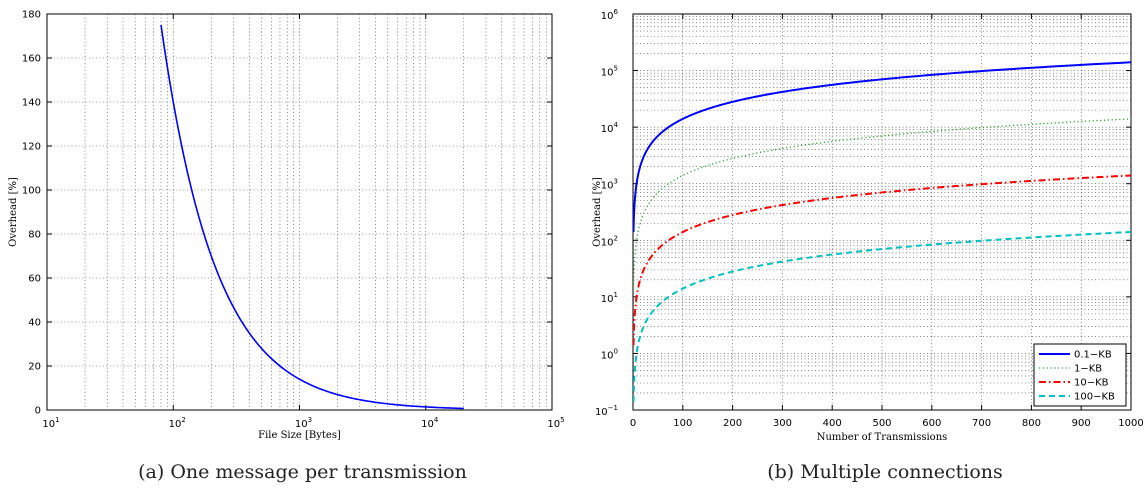 The image size is (1146, 494). What do you see at coordinates (1091, 383) in the screenshot?
I see `panel-b-legend-label: 10−KB` at bounding box center [1091, 383].